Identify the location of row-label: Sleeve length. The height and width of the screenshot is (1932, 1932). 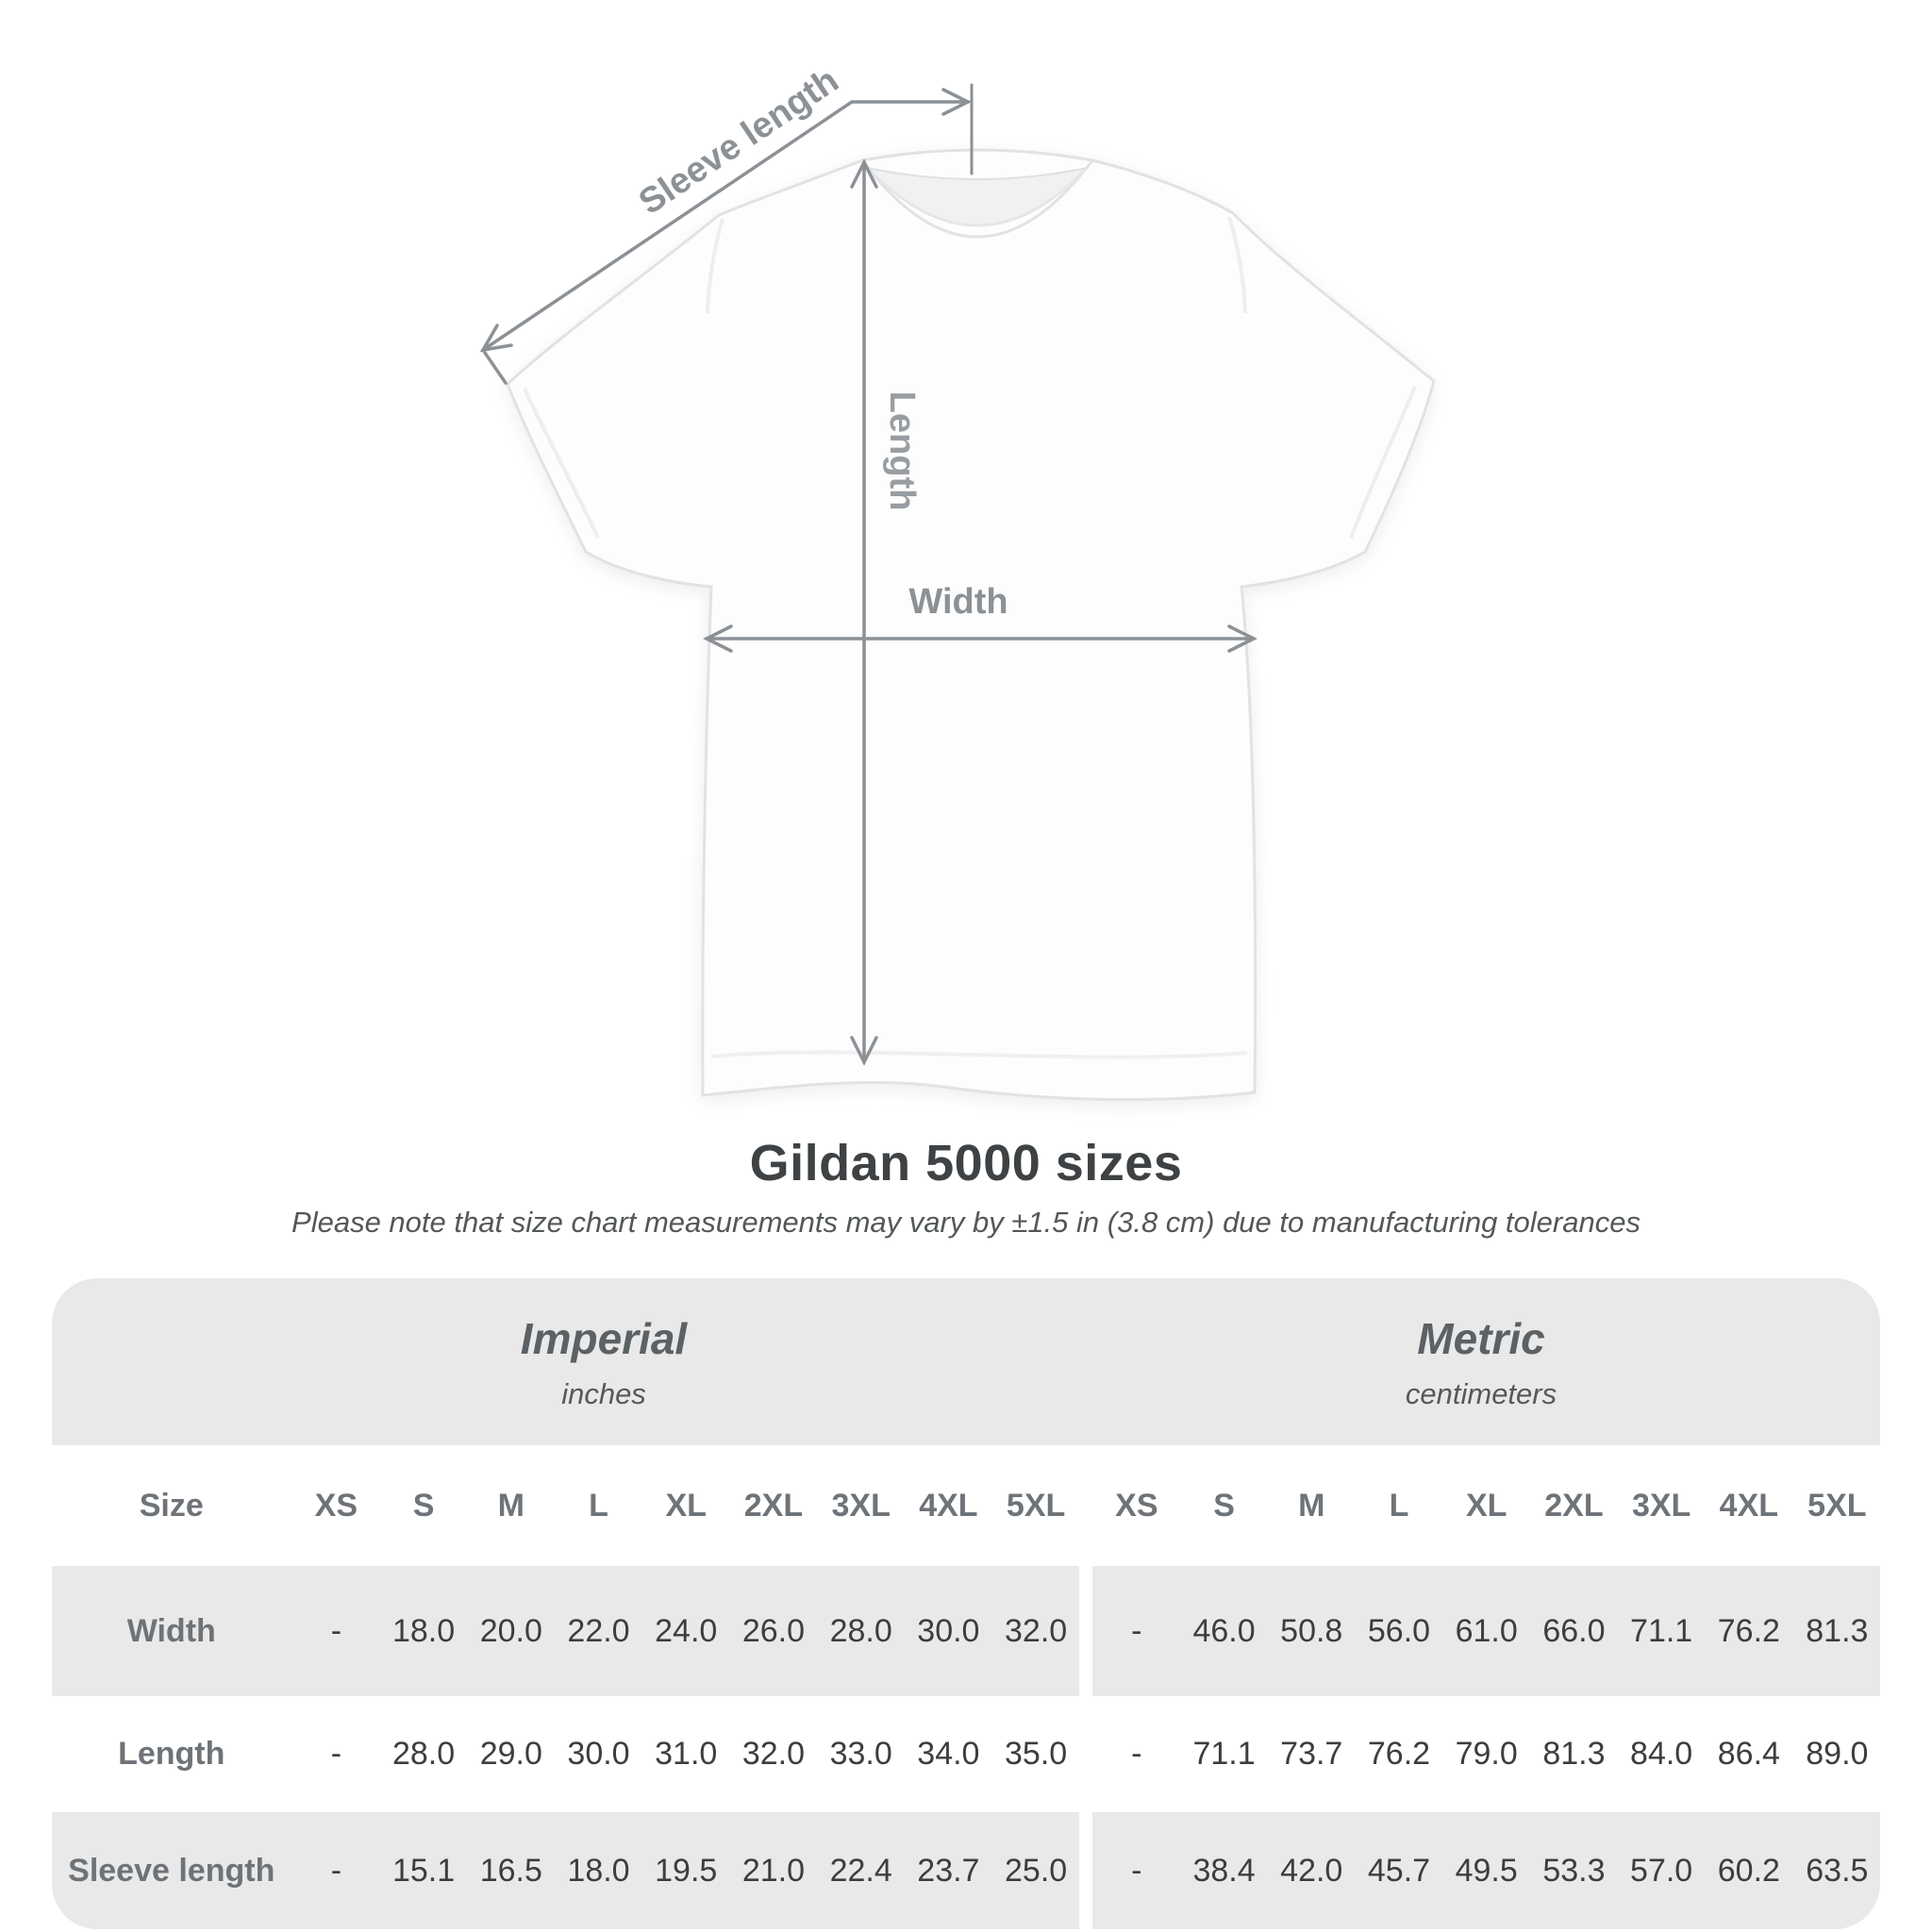
(172, 1871).